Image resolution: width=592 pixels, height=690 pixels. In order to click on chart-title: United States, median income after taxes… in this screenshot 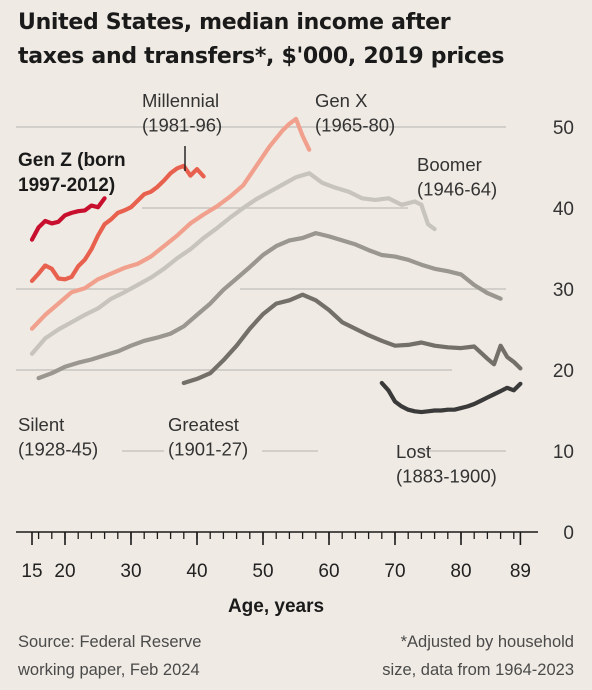, I will do `click(298, 40)`.